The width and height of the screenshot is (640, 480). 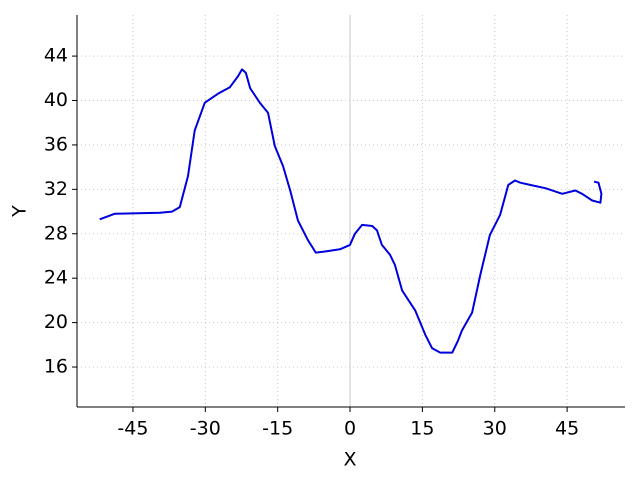 I want to click on y-tick-label: 28, so click(x=56, y=233).